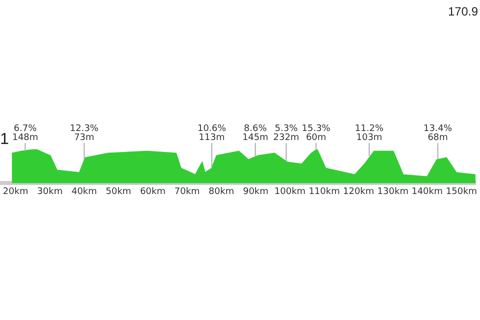  I want to click on x-tick-label: 80km, so click(221, 191).